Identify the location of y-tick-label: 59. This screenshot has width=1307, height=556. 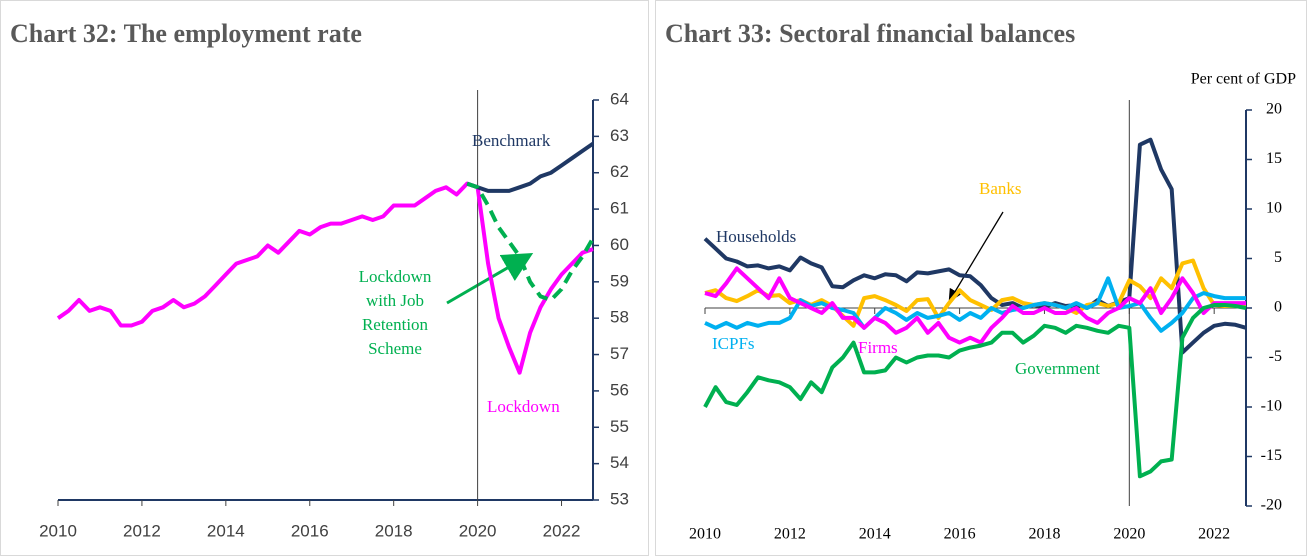
(619, 280).